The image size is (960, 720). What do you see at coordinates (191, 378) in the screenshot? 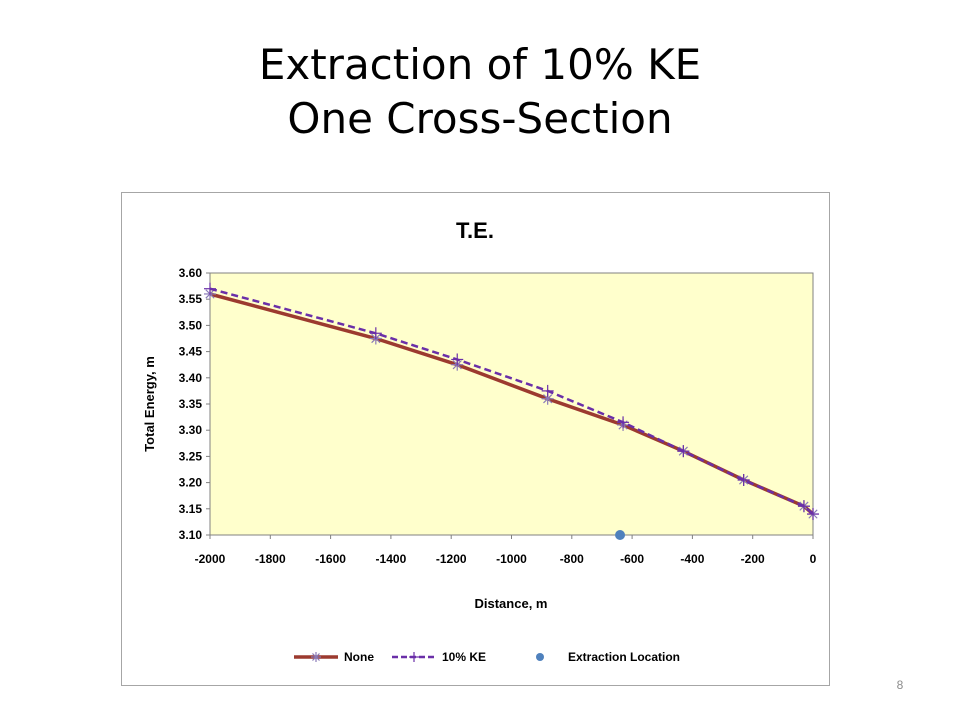
I see `y-tick-label: 3.40` at bounding box center [191, 378].